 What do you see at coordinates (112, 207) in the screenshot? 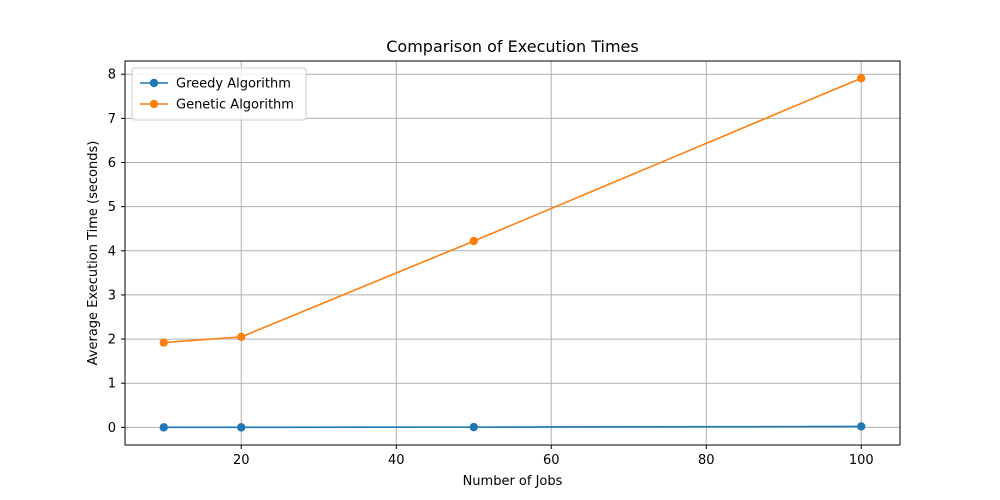
I see `y-tick-label: 5` at bounding box center [112, 207].